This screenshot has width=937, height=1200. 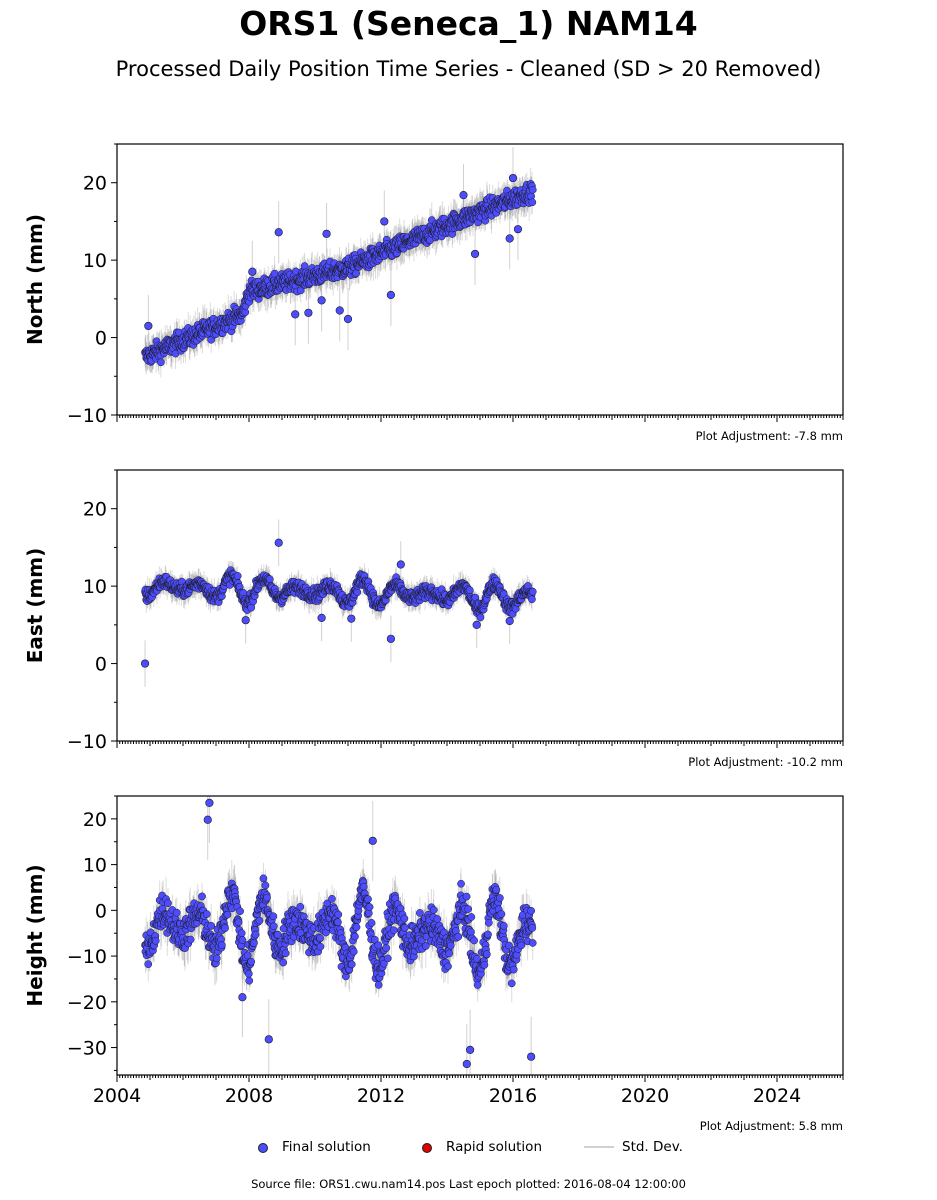 I want to click on chart-title: ORS1 (Seneca_1) NAM14, so click(x=468, y=23).